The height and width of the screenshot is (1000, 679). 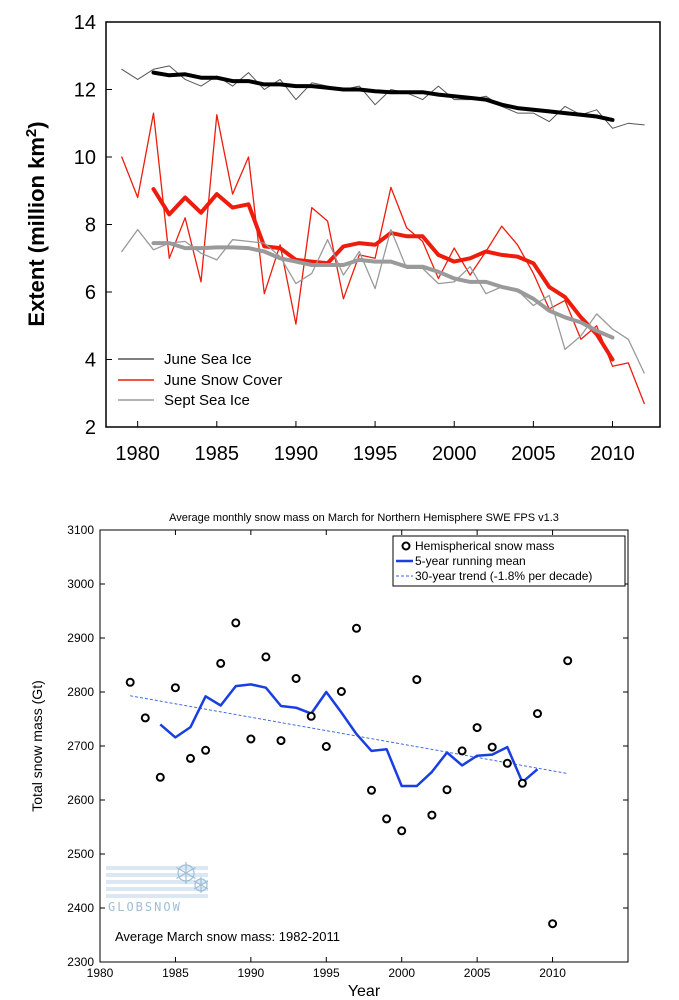 I want to click on chart1-y-tick-label: 10, so click(x=85, y=158).